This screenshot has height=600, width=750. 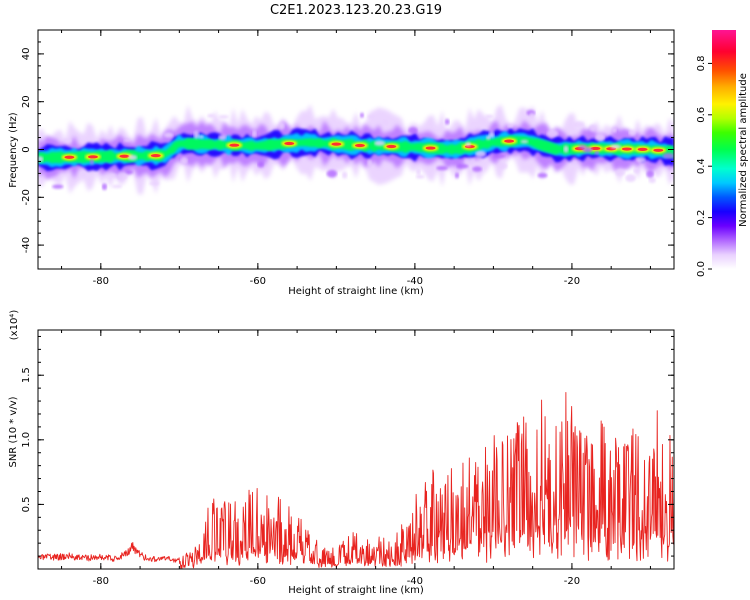 I want to click on colorbar-ticks: 0.0 0.2 0.4 0.6 0.8, so click(x=704, y=166).